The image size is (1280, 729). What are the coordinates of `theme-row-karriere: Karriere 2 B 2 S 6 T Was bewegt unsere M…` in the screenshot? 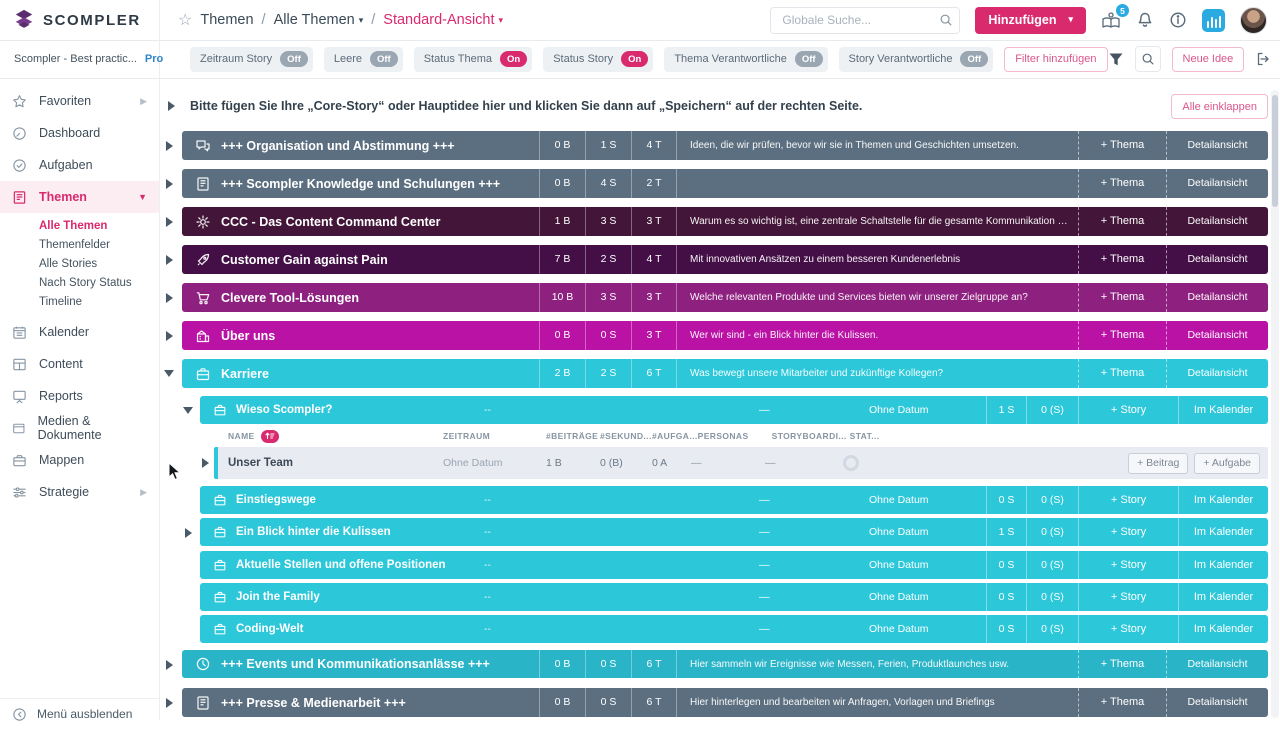 It's located at (725, 373).